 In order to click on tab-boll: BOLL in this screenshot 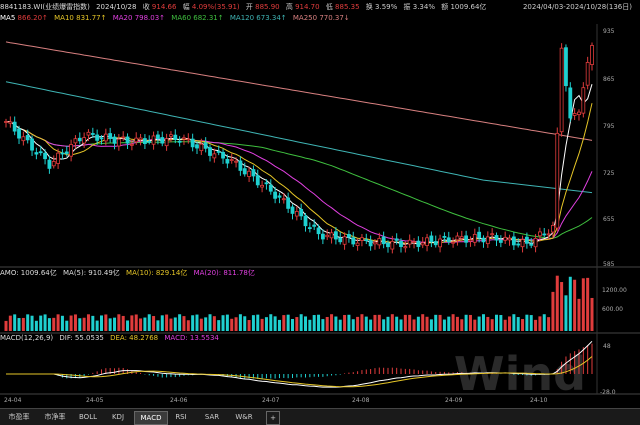, I will do `click(88, 417)`.